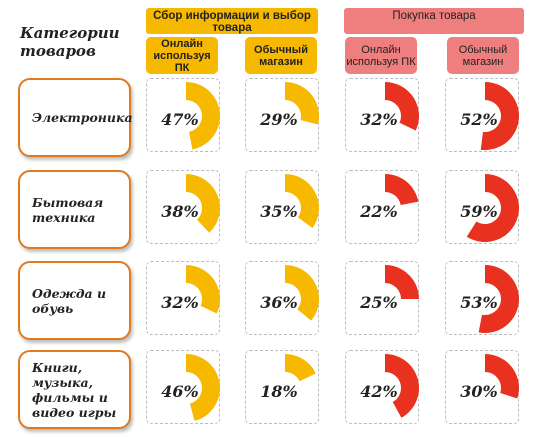 The width and height of the screenshot is (538, 437). What do you see at coordinates (479, 391) in the screenshot?
I see `data-label: 30%` at bounding box center [479, 391].